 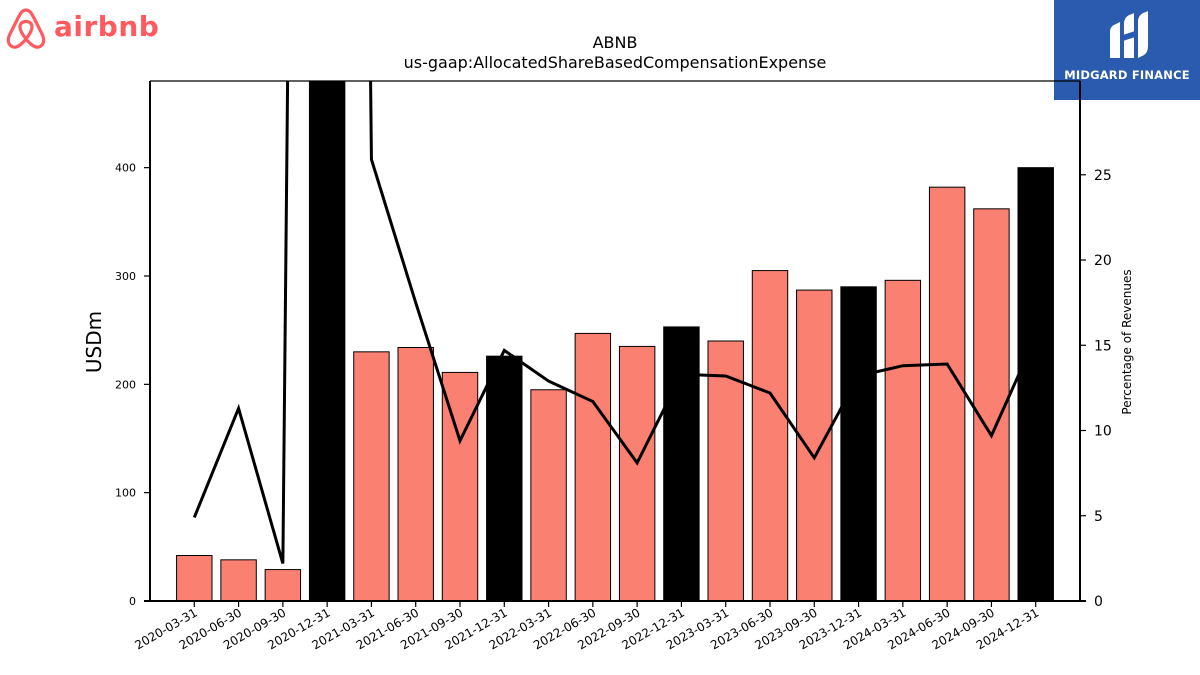 I want to click on y-tick-label: 300, so click(x=125, y=276).